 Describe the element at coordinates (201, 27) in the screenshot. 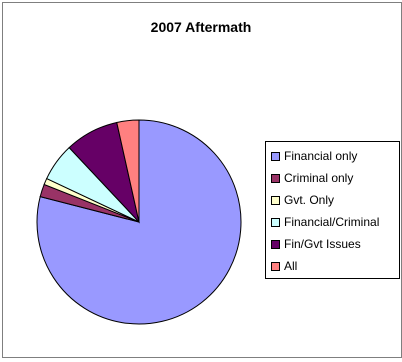

I see `chart-title: 2007 Aftermath` at that location.